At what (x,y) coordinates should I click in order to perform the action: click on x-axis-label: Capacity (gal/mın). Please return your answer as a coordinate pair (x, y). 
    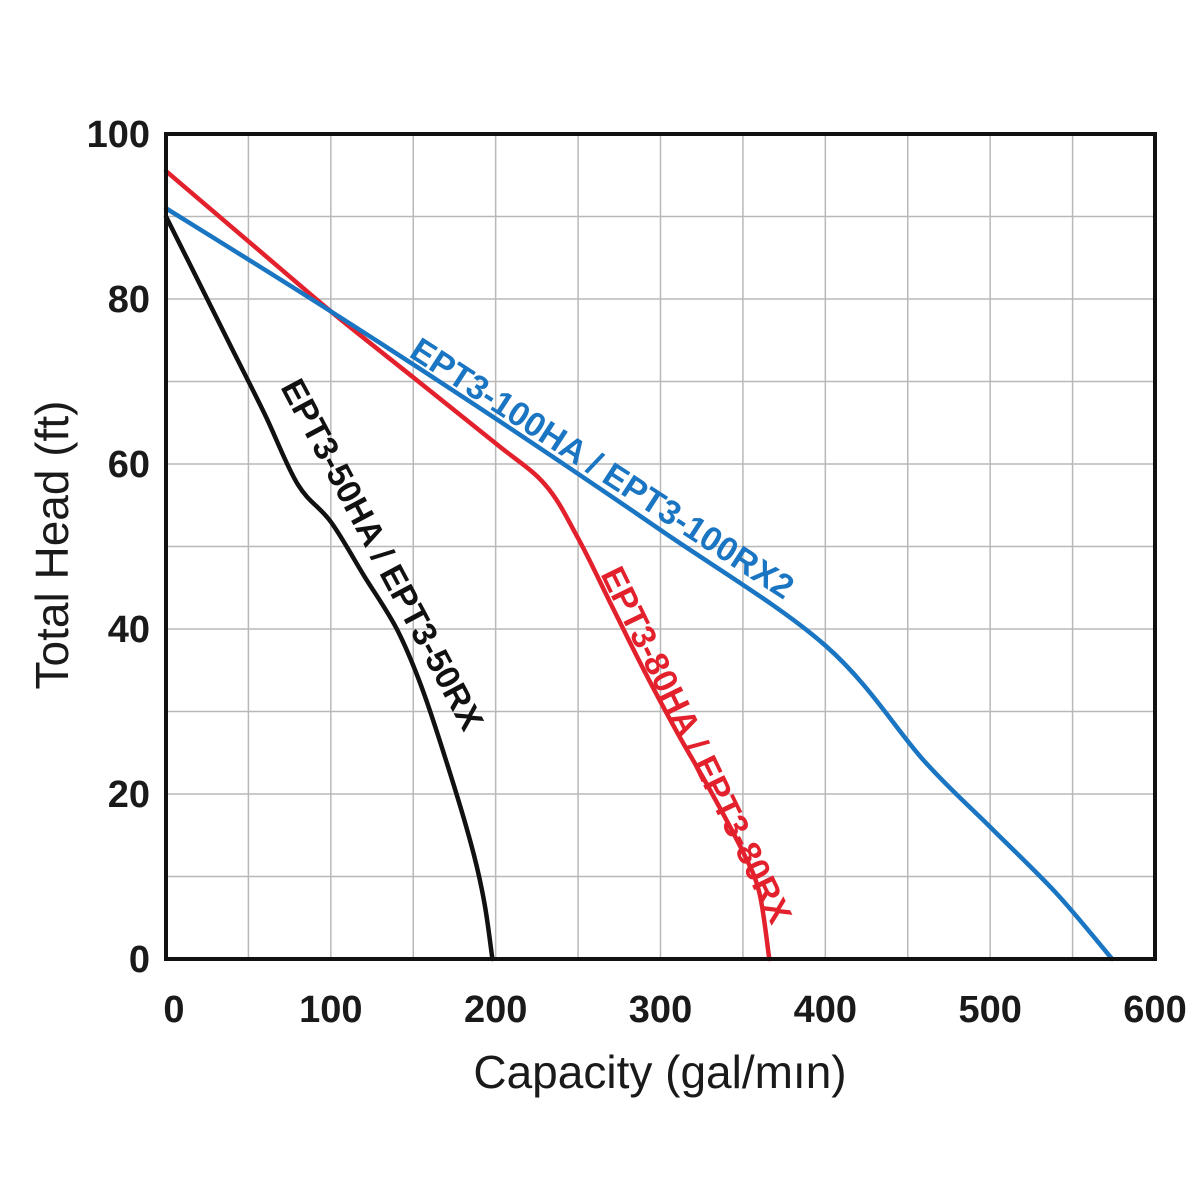
    Looking at the image, I should click on (659, 1072).